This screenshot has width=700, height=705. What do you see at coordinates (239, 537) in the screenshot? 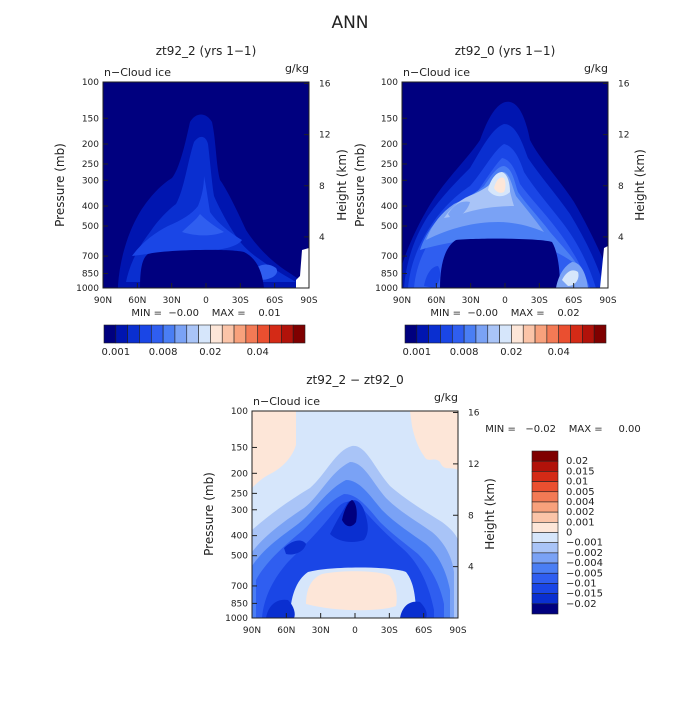
I see `p3-ytick-label-5: 400` at bounding box center [239, 537].